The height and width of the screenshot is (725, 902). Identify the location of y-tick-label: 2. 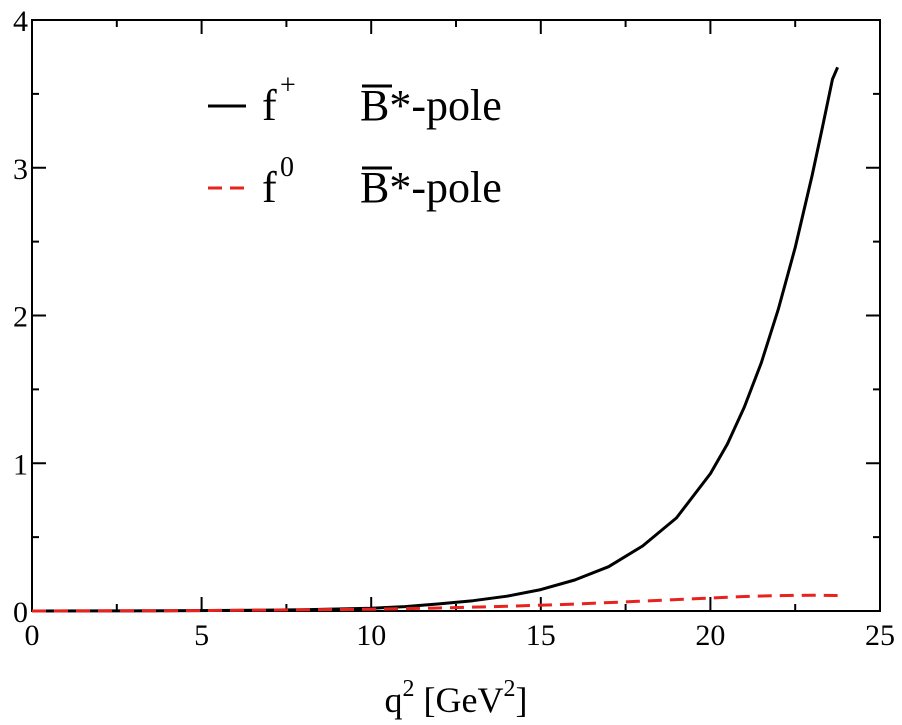
(20, 317).